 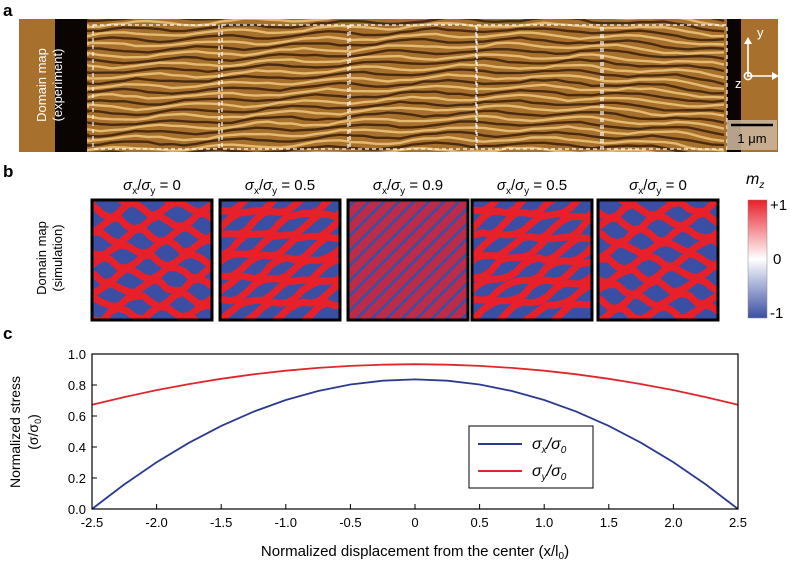 I want to click on x-tick-label: -0.5, so click(x=350, y=522).